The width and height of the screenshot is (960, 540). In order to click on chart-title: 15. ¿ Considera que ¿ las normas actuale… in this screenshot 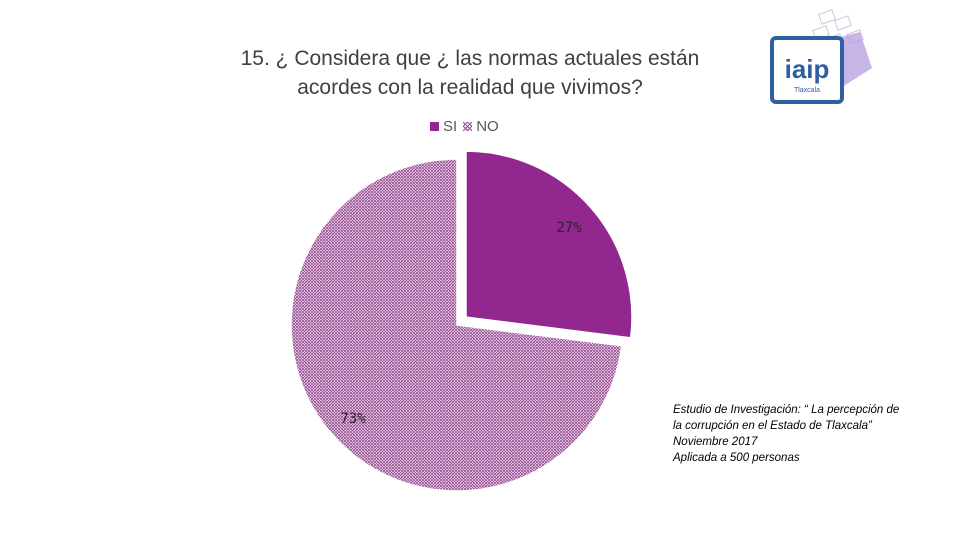, I will do `click(470, 73)`.